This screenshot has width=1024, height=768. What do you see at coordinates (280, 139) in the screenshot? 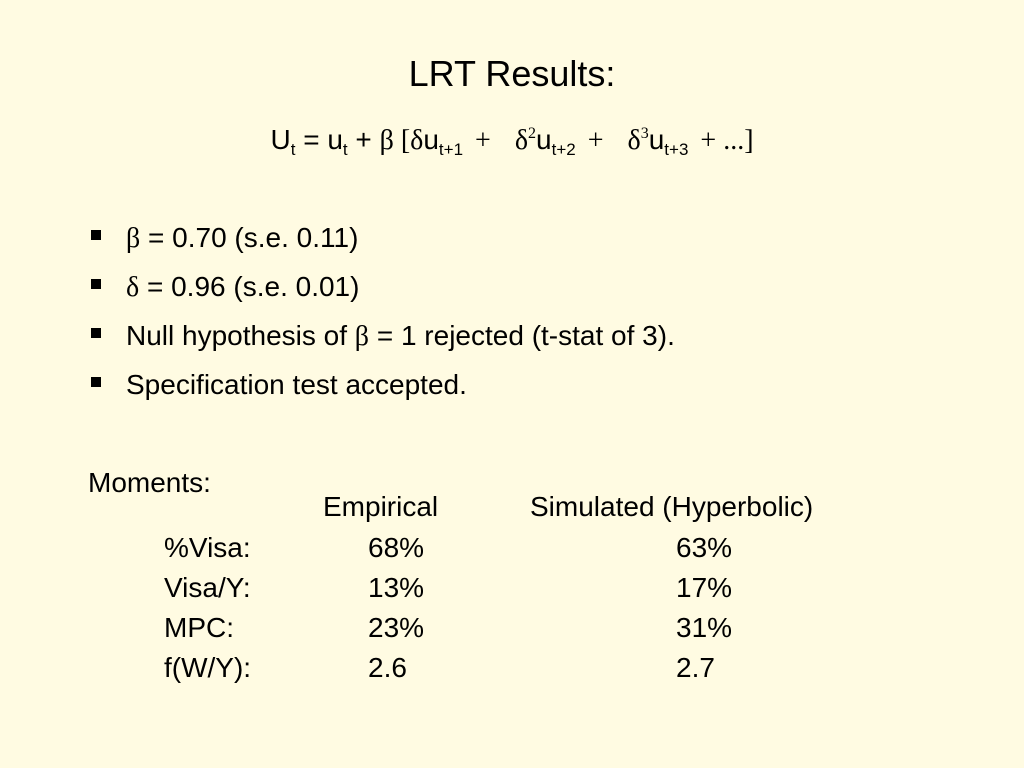
I see `eq-U: U` at bounding box center [280, 139].